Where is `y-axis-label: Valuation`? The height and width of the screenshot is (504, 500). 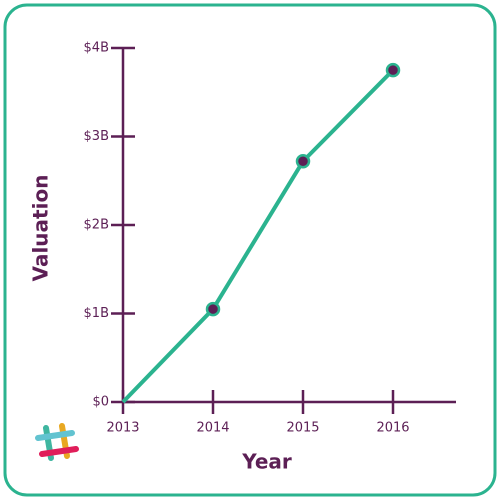 y-axis-label: Valuation is located at coordinates (41, 228).